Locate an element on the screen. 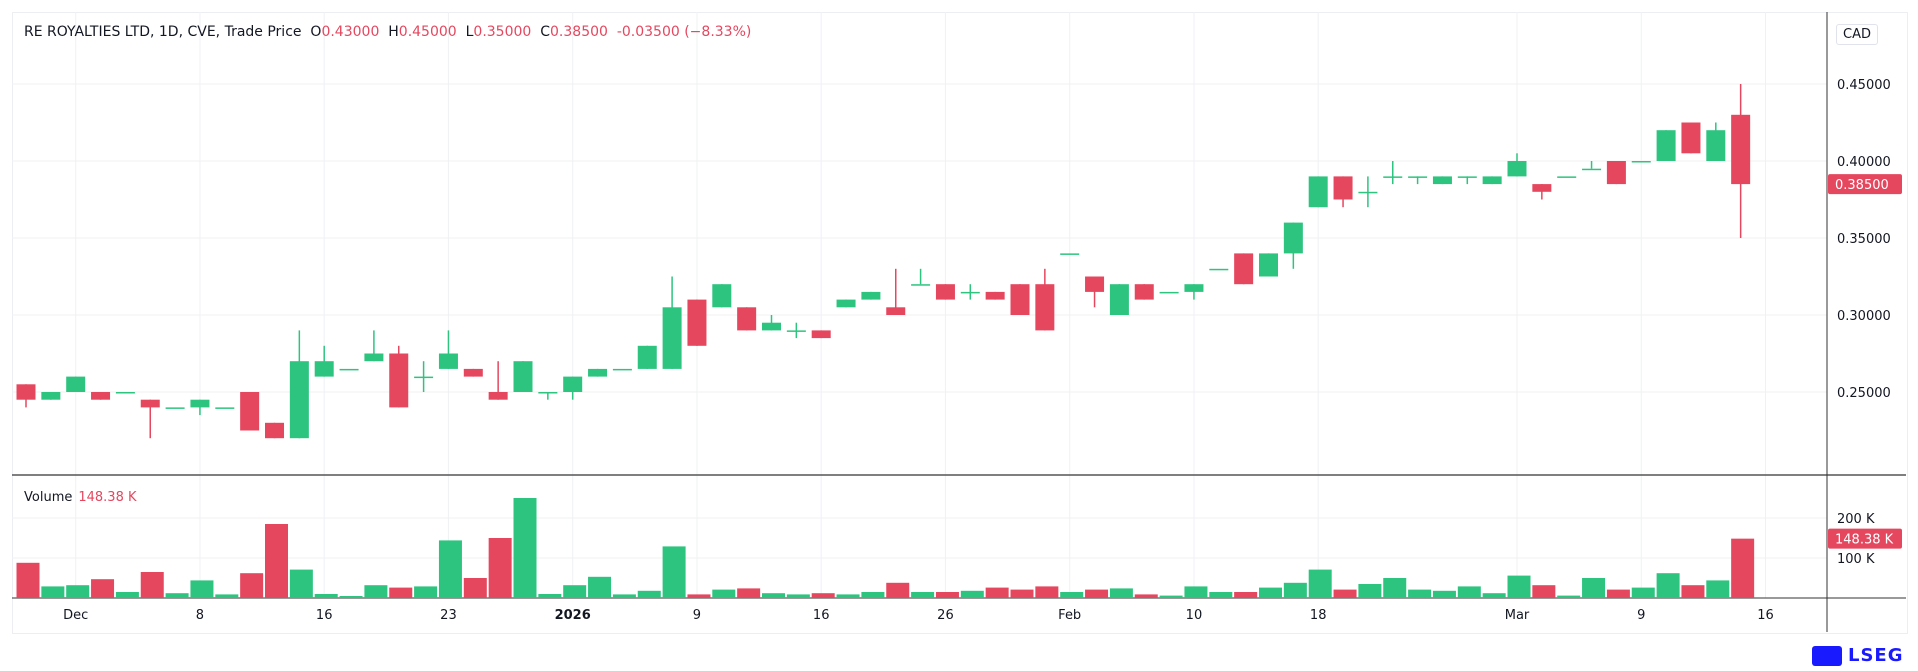 The image size is (1918, 671). time-tick-label: 26 is located at coordinates (945, 615).